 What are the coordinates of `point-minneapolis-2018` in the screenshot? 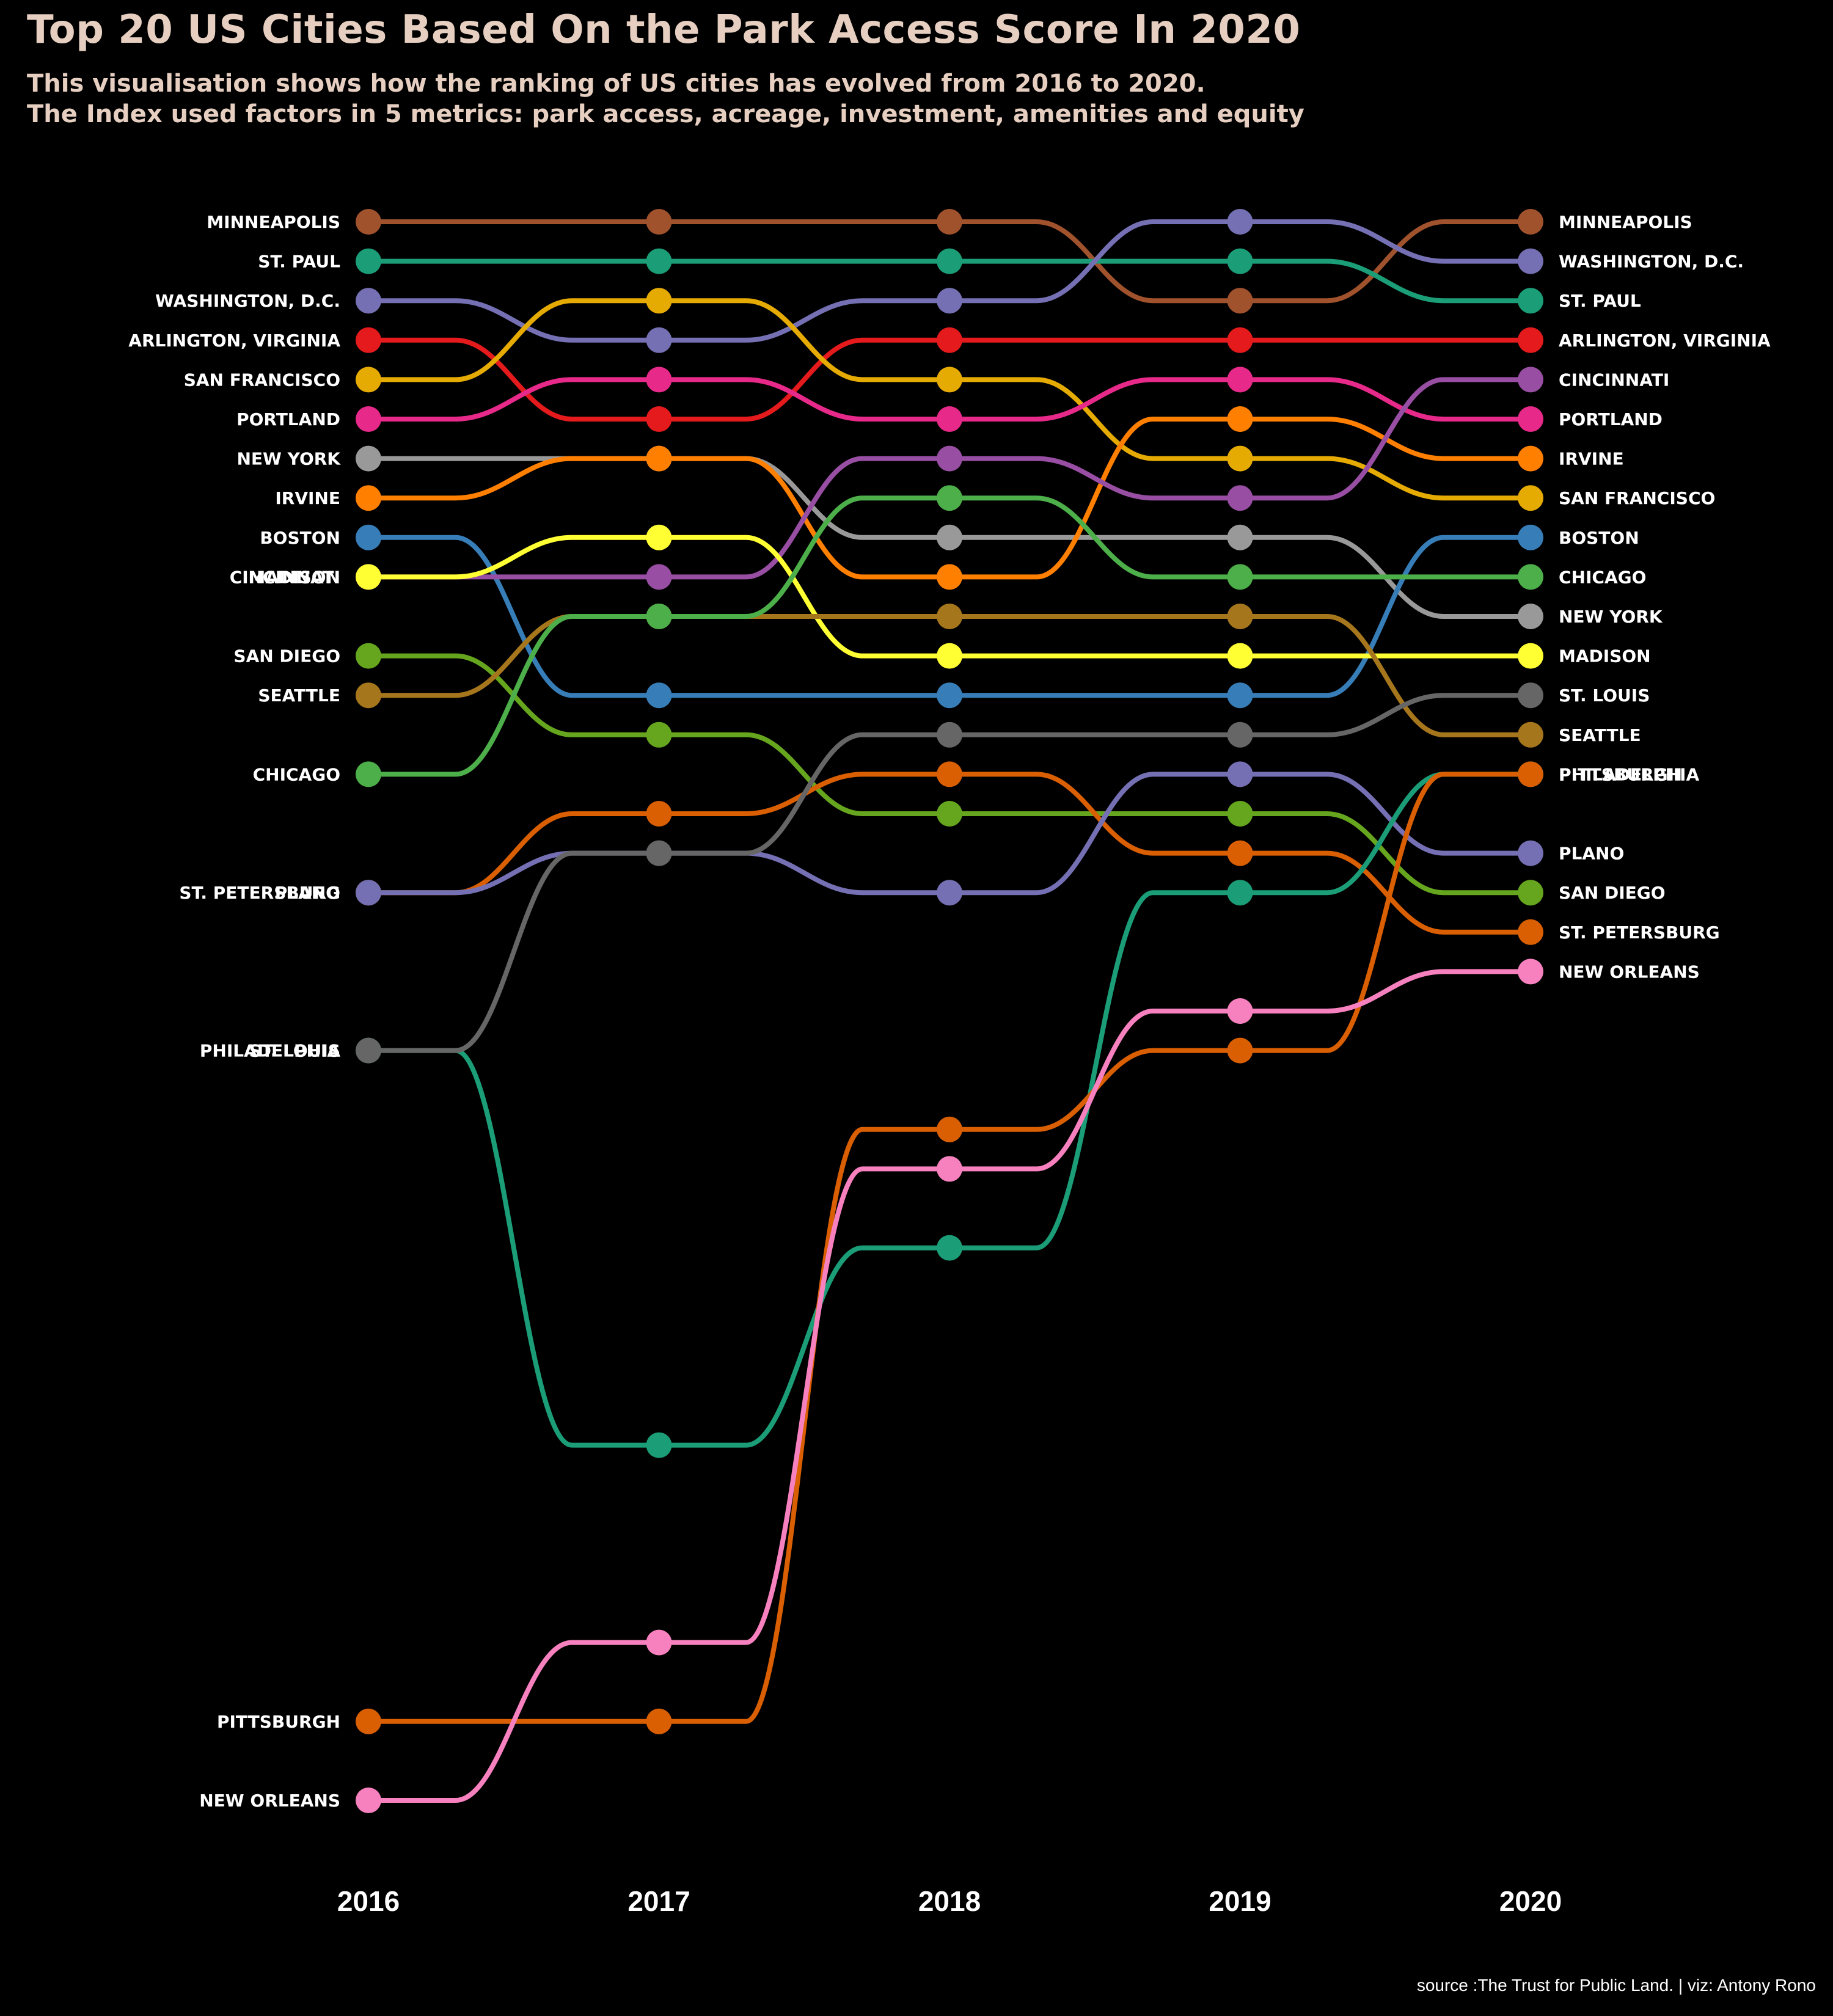 It's located at (949, 222).